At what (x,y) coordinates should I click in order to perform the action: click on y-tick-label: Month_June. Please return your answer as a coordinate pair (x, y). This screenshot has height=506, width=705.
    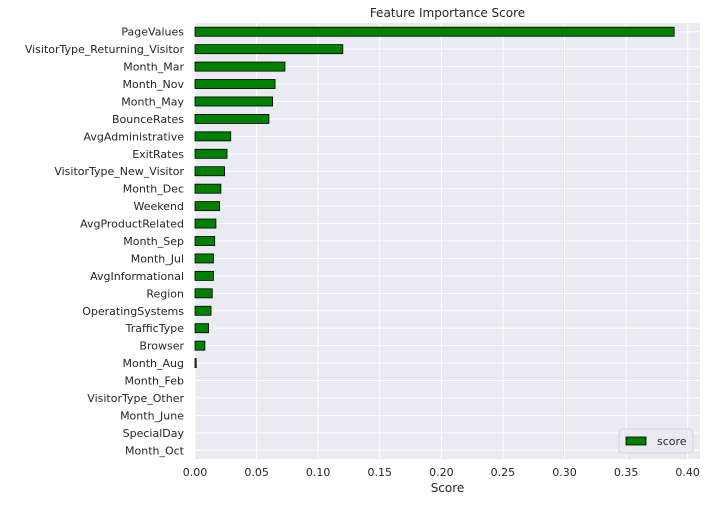
    Looking at the image, I should click on (152, 415).